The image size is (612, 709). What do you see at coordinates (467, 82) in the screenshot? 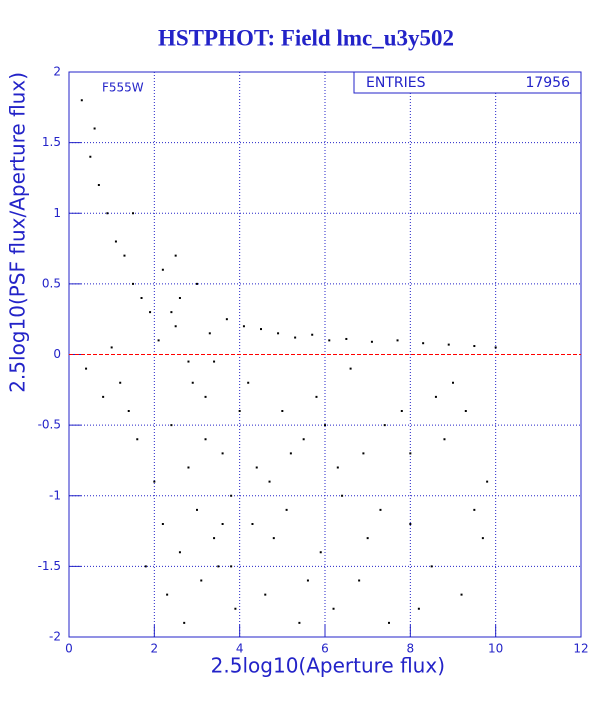
I see `stats-box` at bounding box center [467, 82].